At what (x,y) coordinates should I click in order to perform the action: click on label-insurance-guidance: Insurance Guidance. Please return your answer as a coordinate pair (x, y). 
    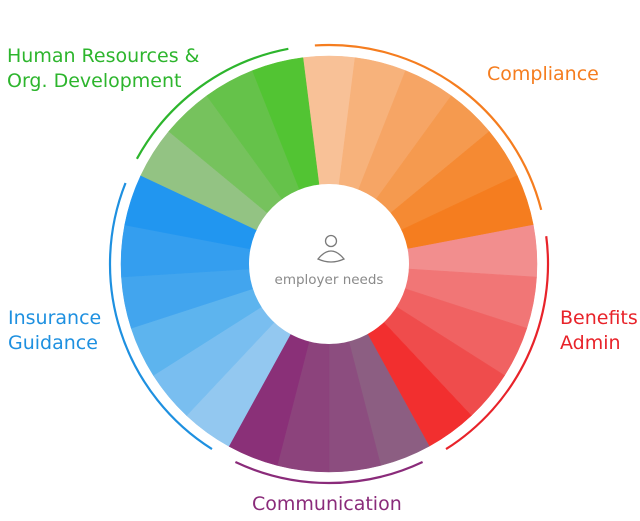
    Looking at the image, I should click on (55, 330).